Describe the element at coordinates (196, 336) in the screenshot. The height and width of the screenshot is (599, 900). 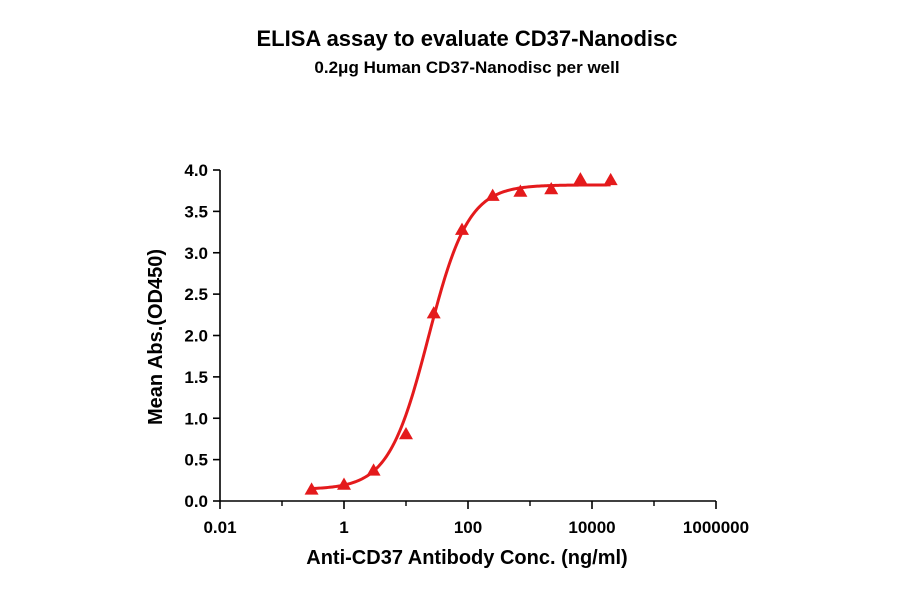
I see `y-tick-label: 2.0` at that location.